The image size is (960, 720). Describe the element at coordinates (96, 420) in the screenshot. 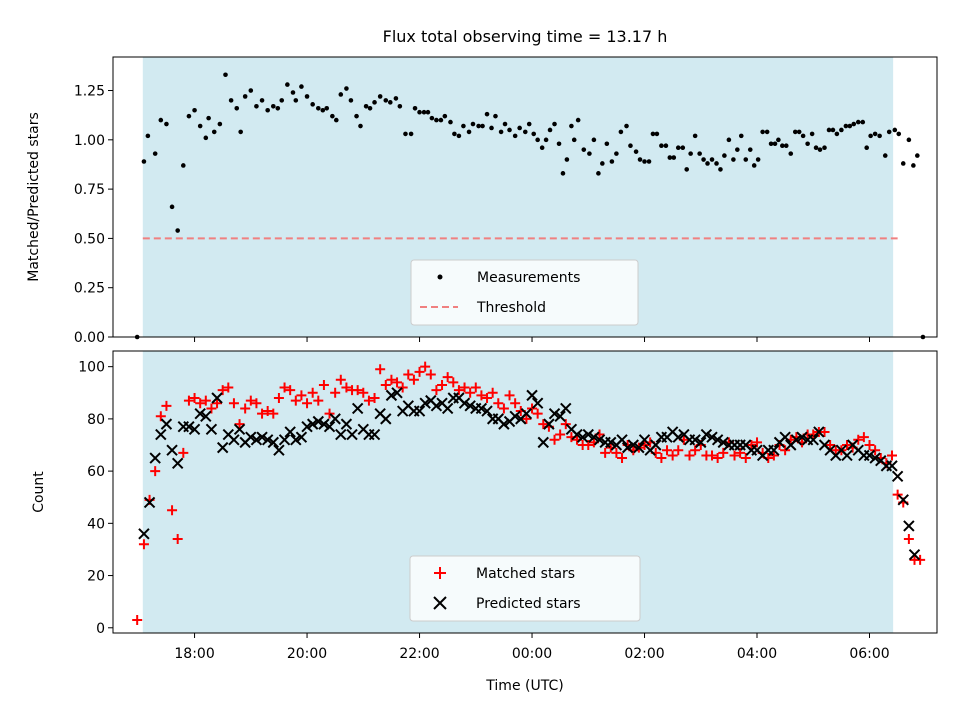

I see `count-ytick-label: 80` at that location.